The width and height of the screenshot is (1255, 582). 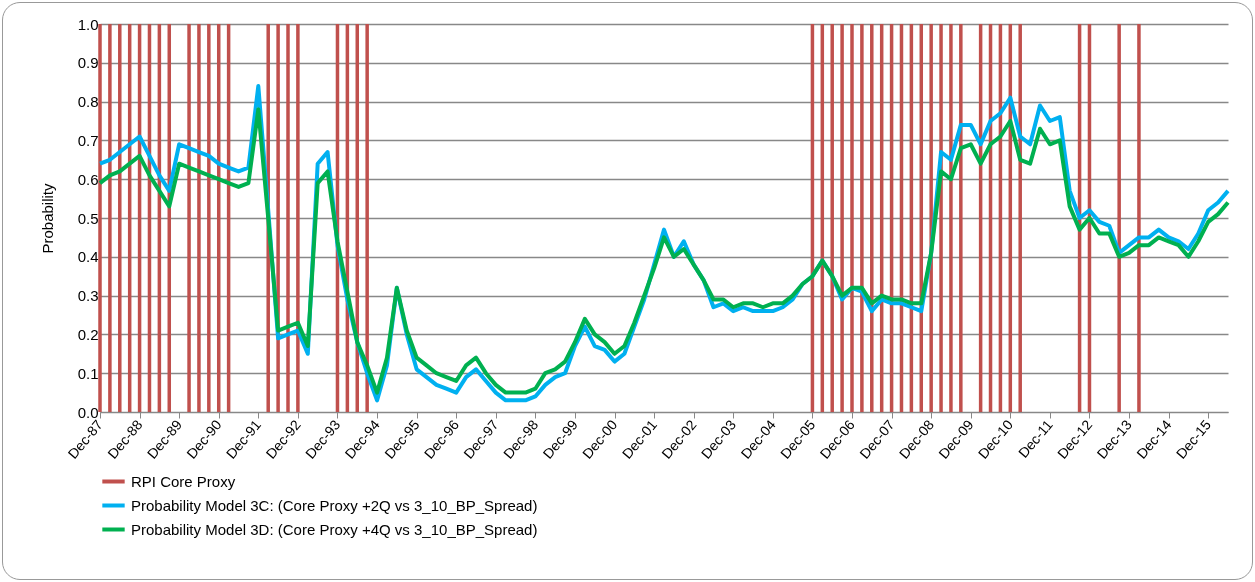 What do you see at coordinates (334, 505) in the screenshot?
I see `legend-label: Probability Model 3C: (Core Proxy +2Q vs 3_10_BP_Spread)` at bounding box center [334, 505].